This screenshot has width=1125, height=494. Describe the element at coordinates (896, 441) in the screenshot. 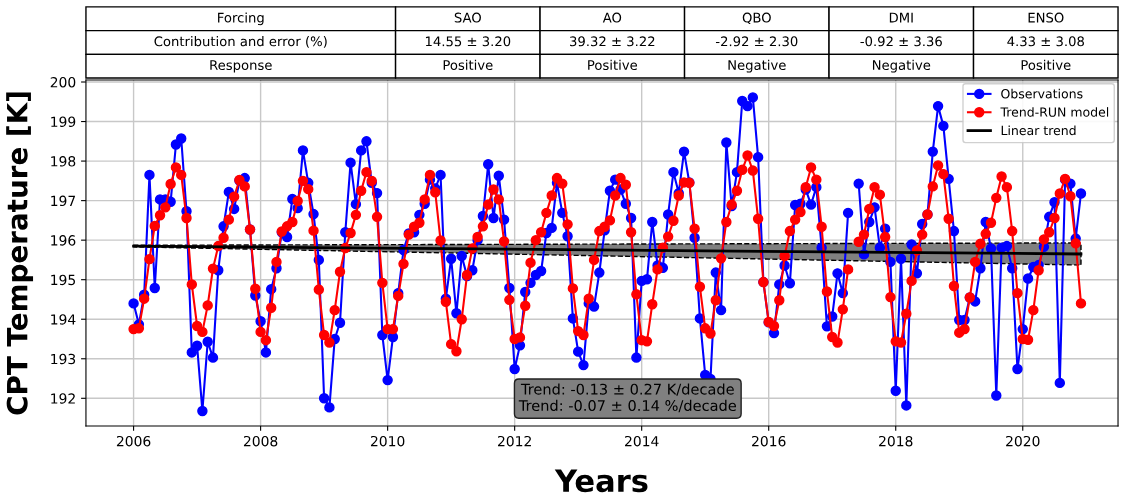

I see `x-tick-label: 2018` at that location.